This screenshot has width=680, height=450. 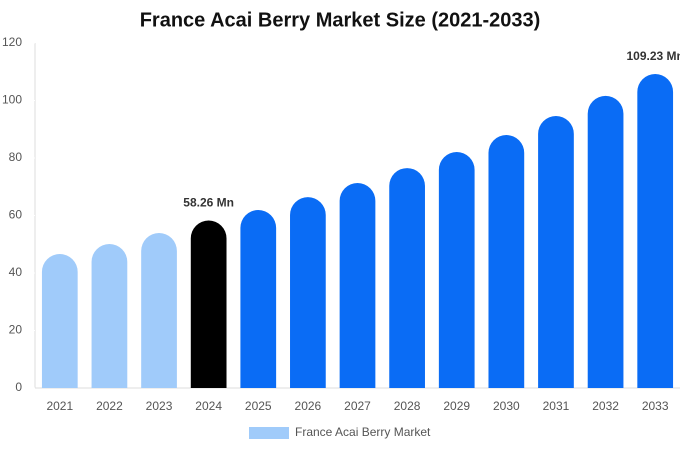 What do you see at coordinates (12, 42) in the screenshot?
I see `y-tick-label: 120` at bounding box center [12, 42].